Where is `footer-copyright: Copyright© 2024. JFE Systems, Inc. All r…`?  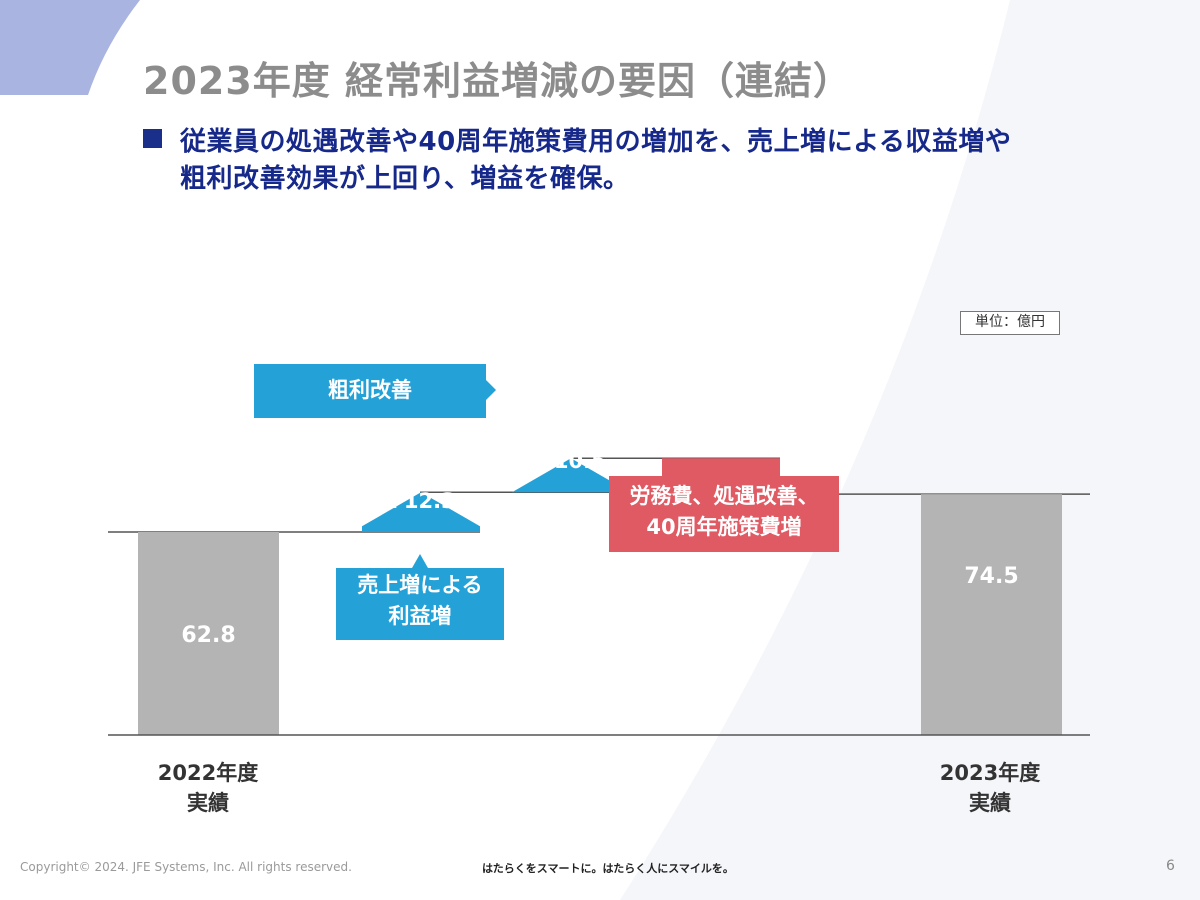 footer-copyright: Copyright© 2024. JFE Systems, Inc. All r… is located at coordinates (186, 867).